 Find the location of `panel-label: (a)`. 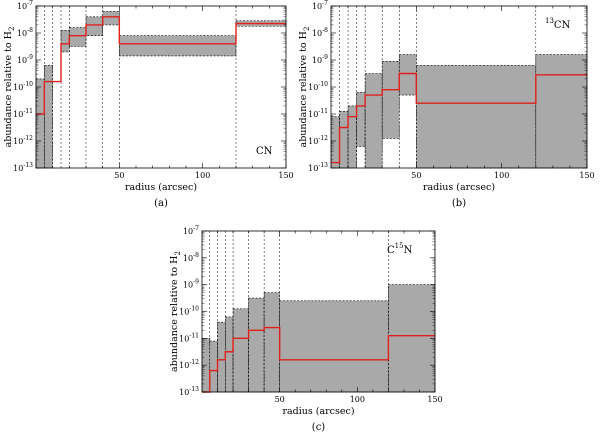

panel-label: (a) is located at coordinates (161, 203).